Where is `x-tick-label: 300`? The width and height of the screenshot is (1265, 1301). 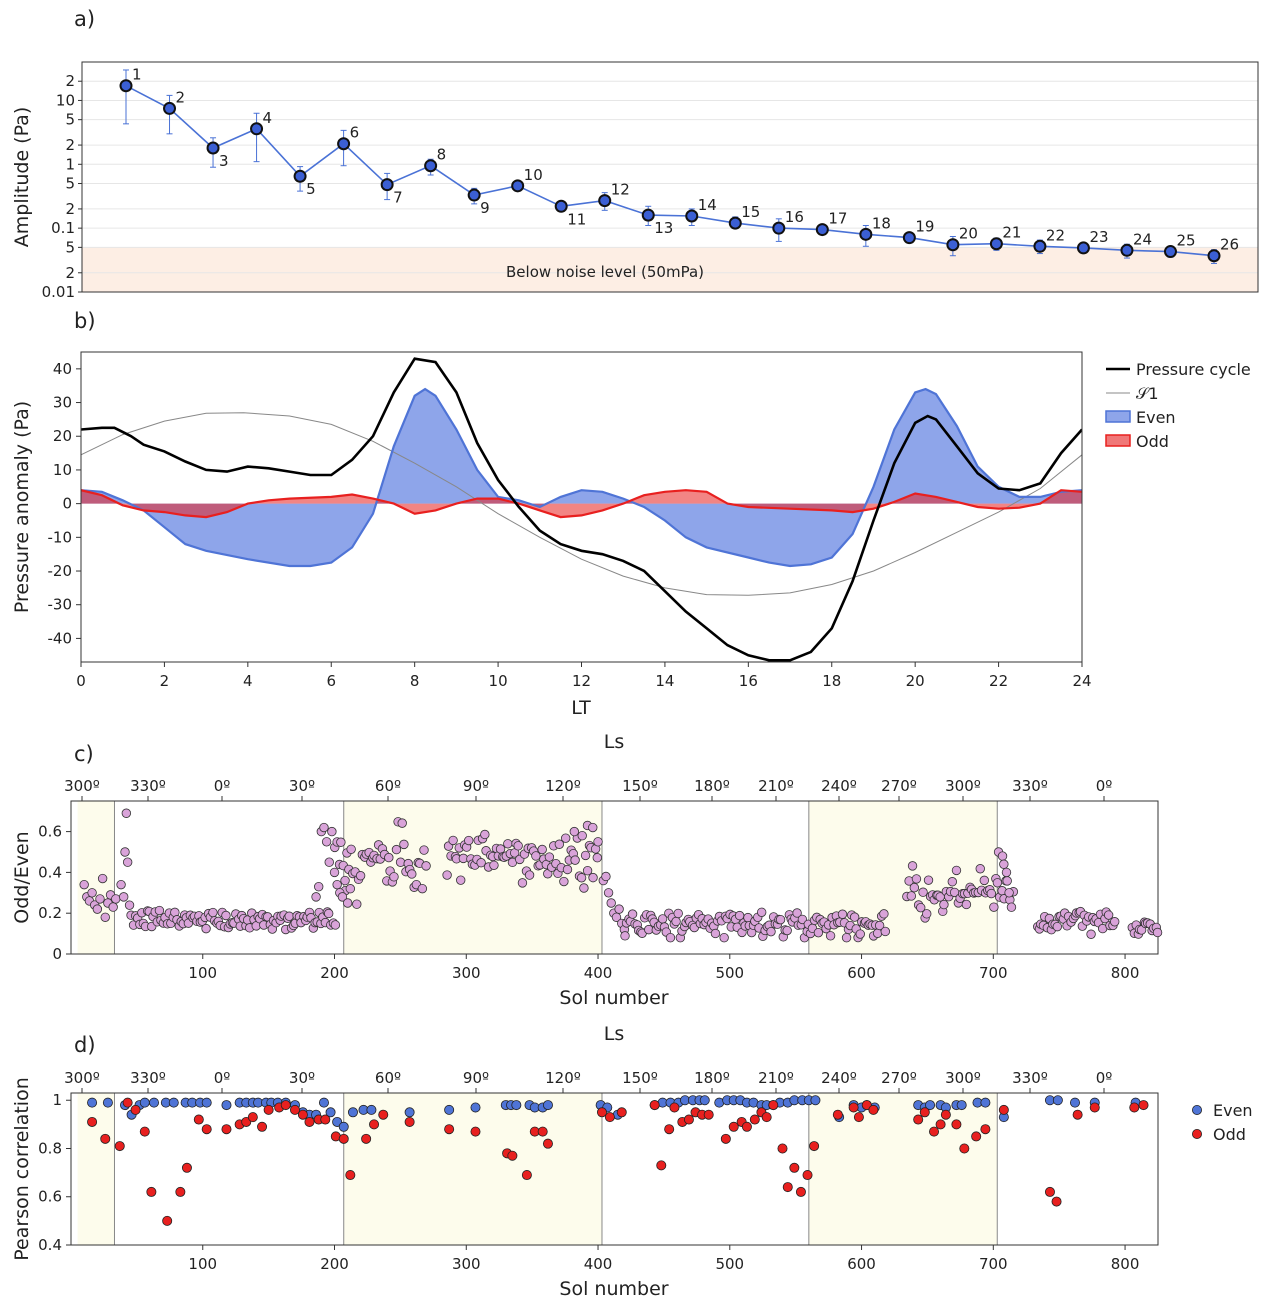
x-tick-label: 300 is located at coordinates (466, 973).